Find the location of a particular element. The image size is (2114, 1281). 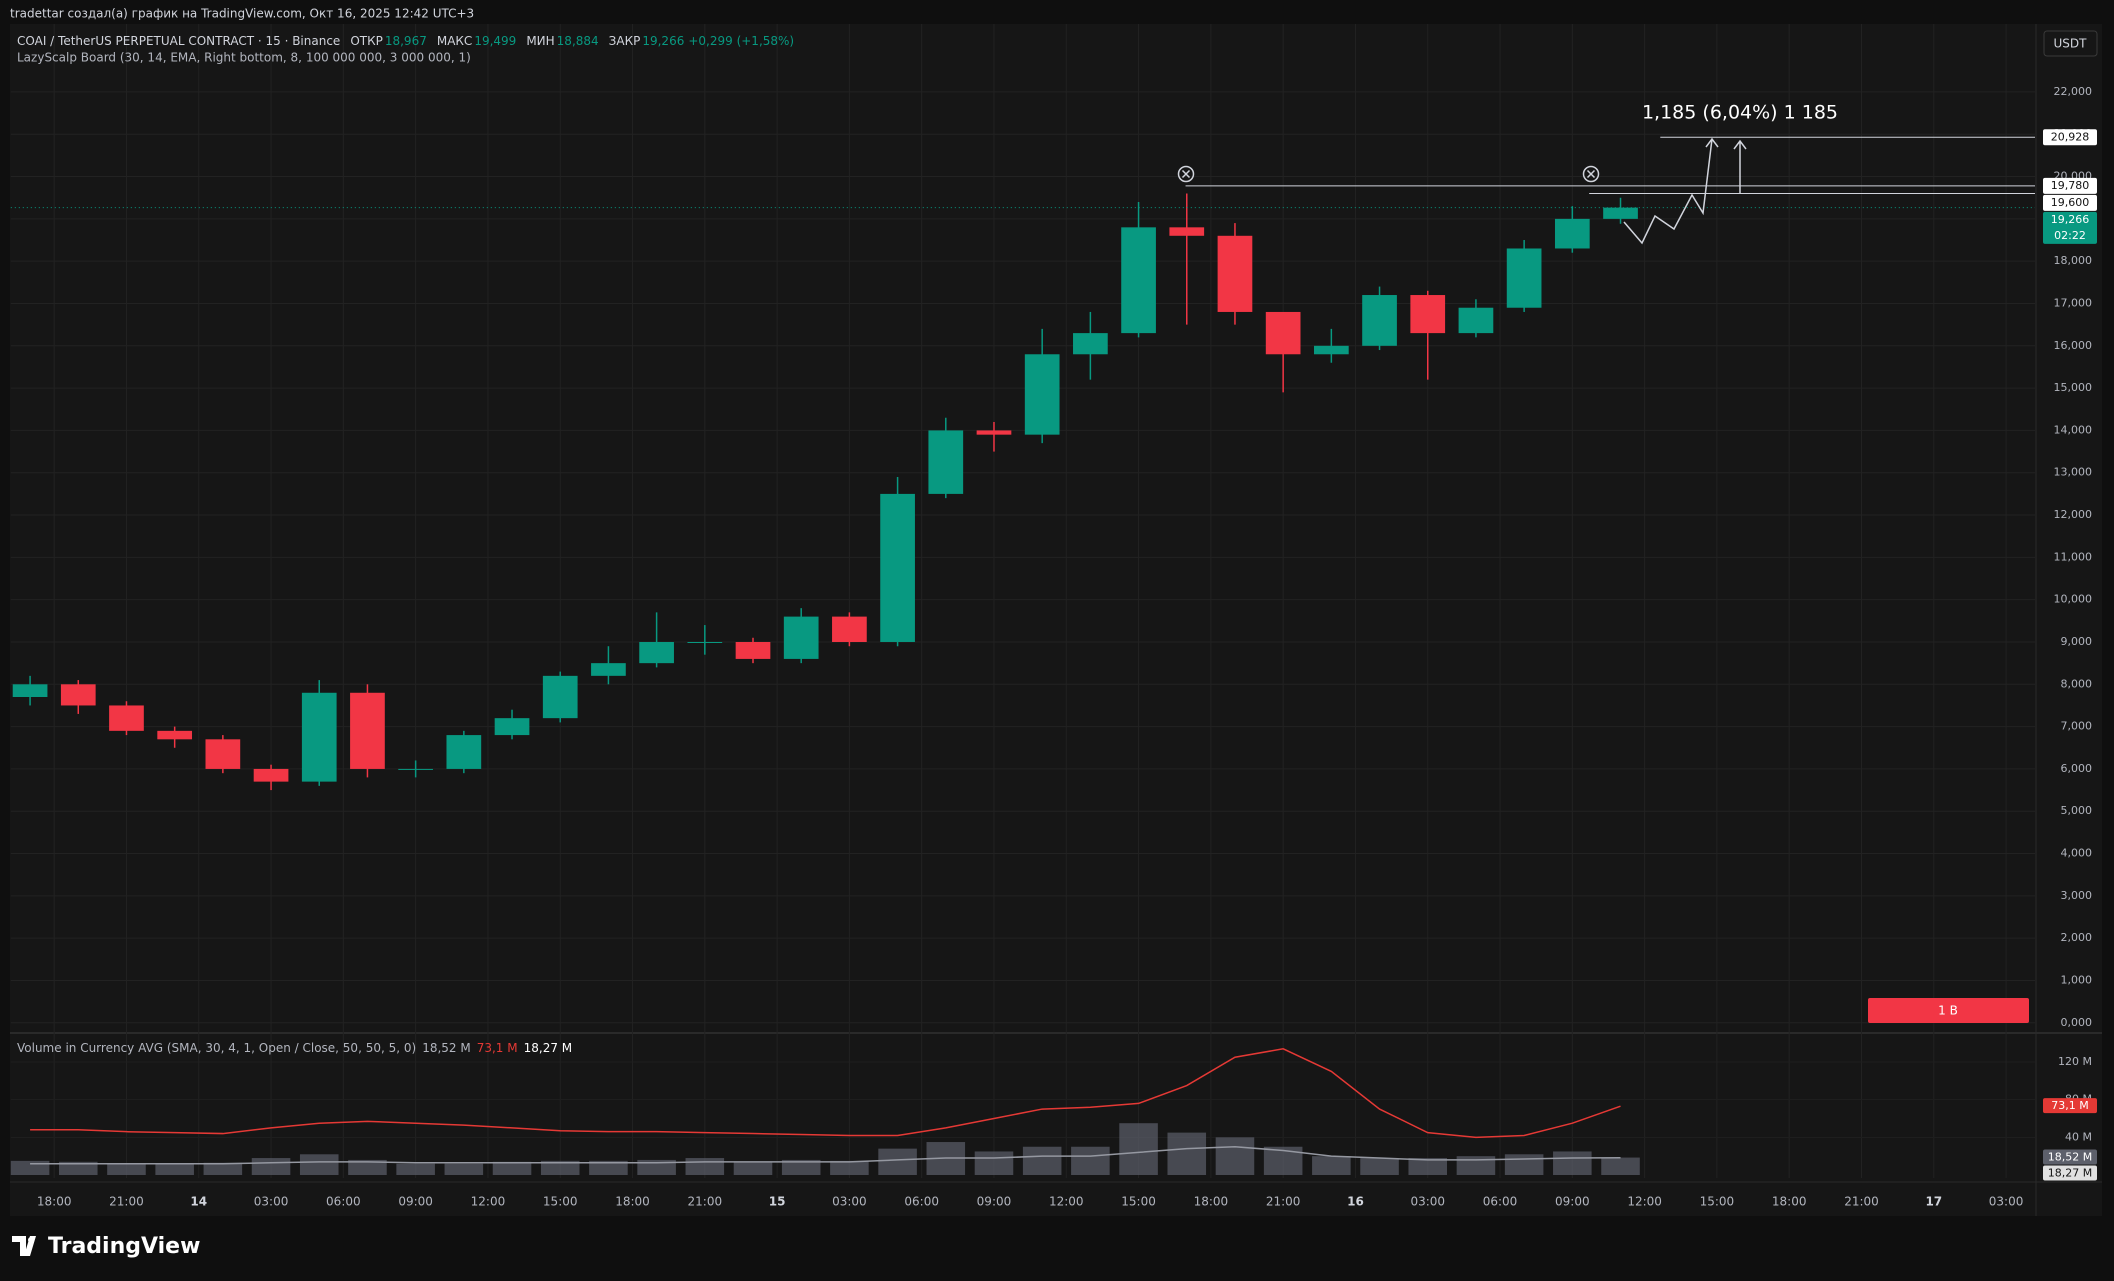

legend-part: МАКС is located at coordinates (454, 41).